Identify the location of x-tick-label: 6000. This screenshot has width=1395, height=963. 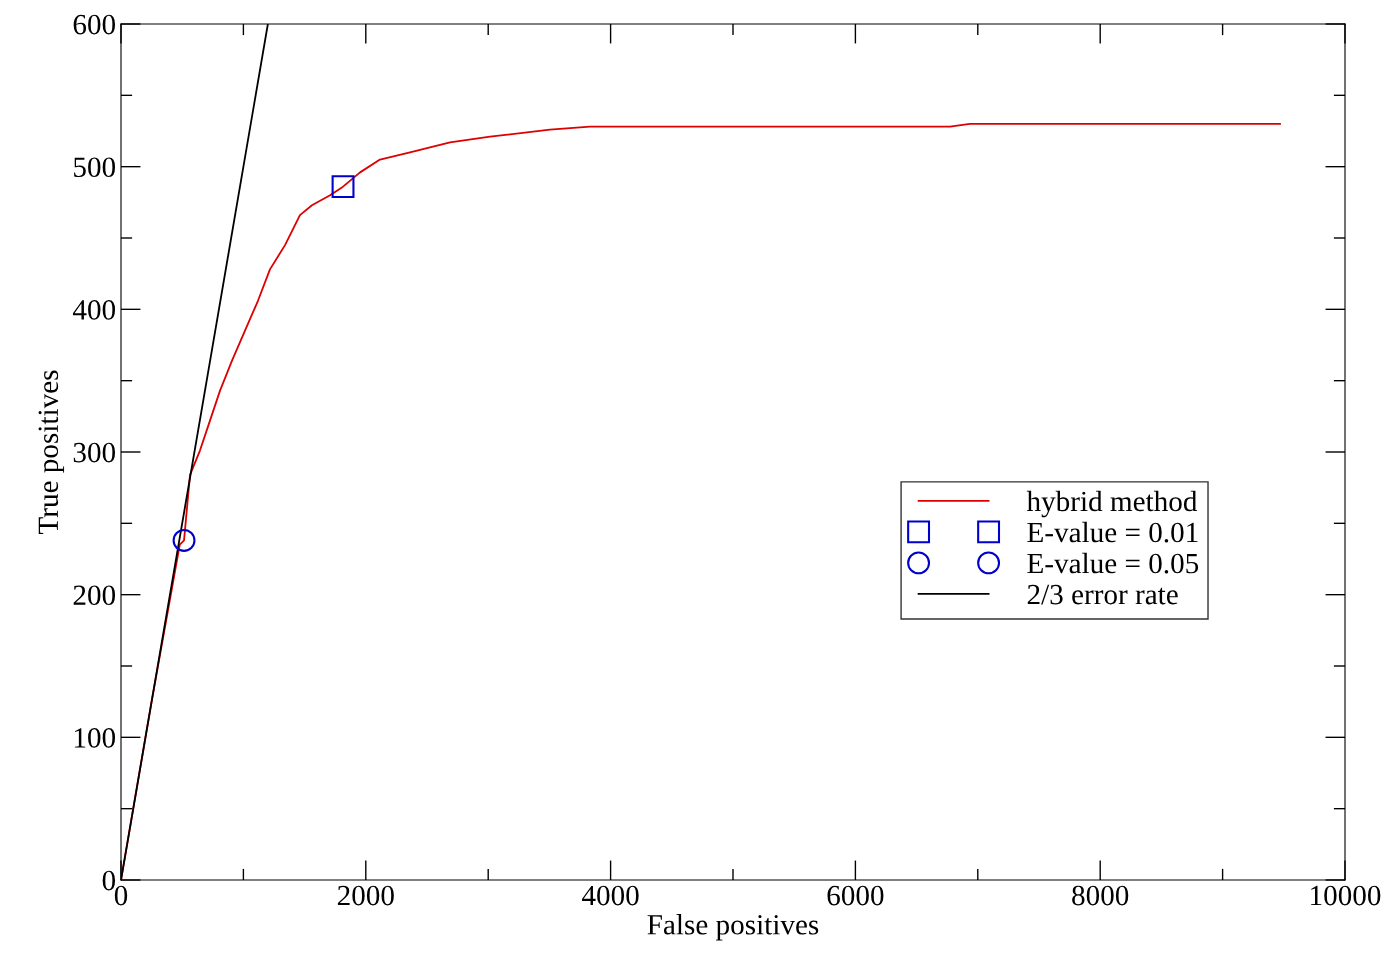
(855, 895).